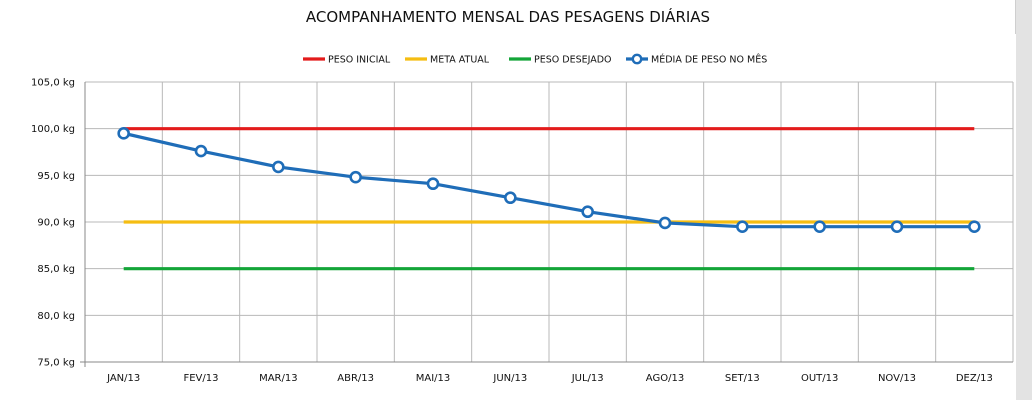 Image resolution: width=1032 pixels, height=400 pixels. Describe the element at coordinates (974, 378) in the screenshot. I see `x-tick-label: DEZ/13` at that location.